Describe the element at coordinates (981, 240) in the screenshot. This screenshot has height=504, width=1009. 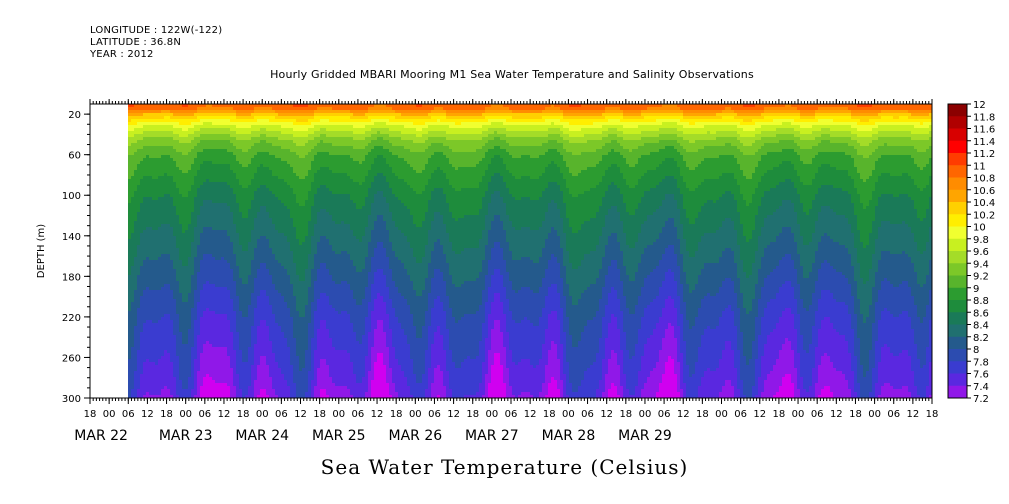
I see `colorbar-label: 9.8` at that location.